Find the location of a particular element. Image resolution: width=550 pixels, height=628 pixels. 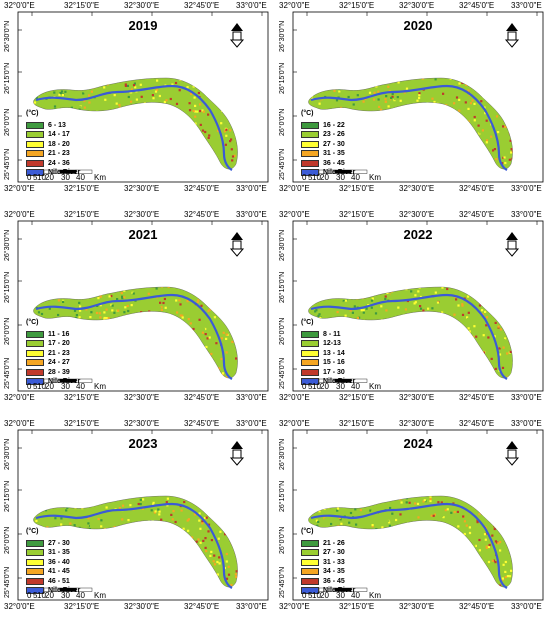

north-arrow-icon is located at coordinates (512, 453).